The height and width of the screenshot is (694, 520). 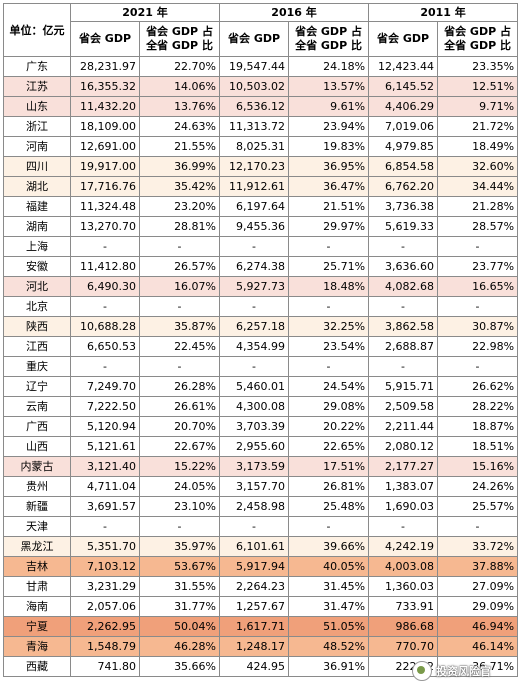 What do you see at coordinates (105, 146) in the screenshot?
I see `capital-gdp-cell: 12,691.00` at bounding box center [105, 146].